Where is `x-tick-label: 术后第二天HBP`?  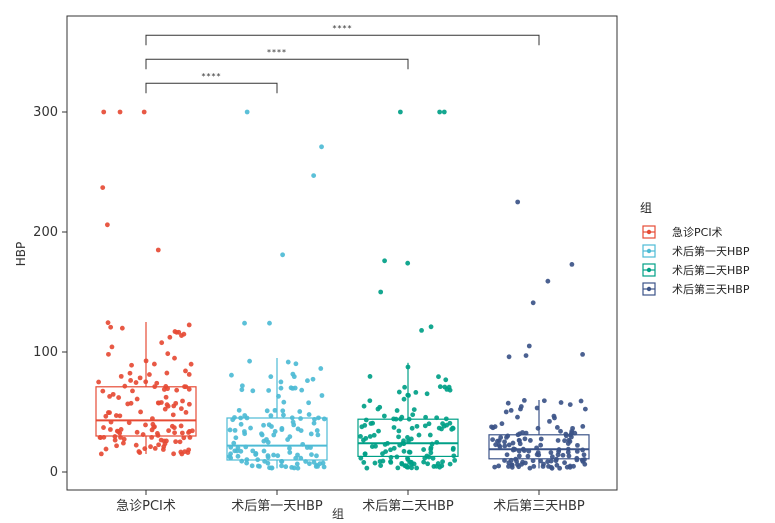 x-tick-label: 术后第二天HBP is located at coordinates (408, 506).